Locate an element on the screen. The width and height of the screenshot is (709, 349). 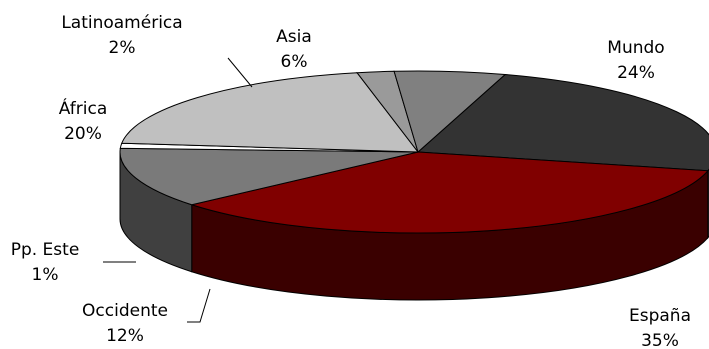
leader-occidente is located at coordinates (199, 305).